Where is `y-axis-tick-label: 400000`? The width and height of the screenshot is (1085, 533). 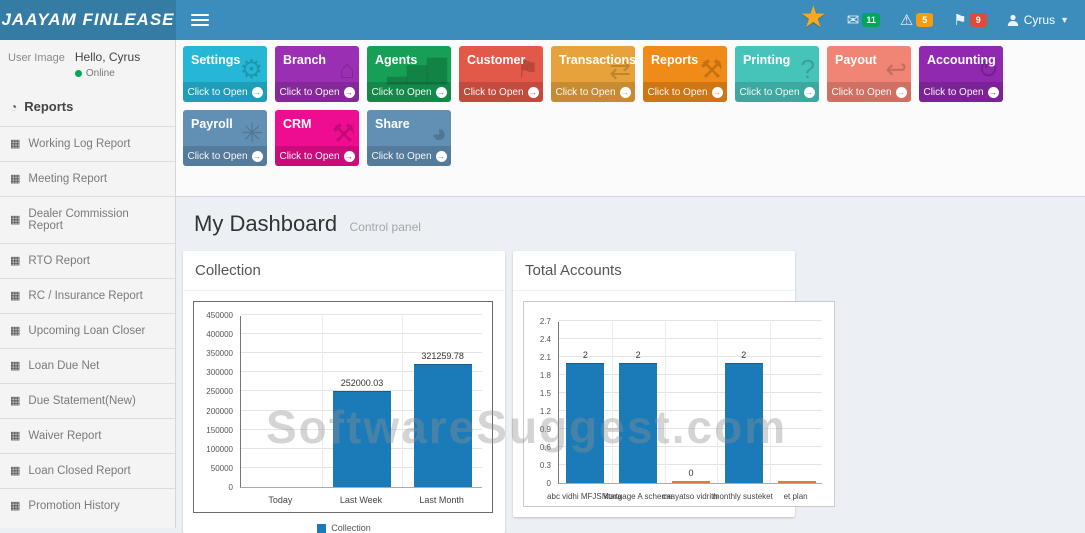
y-axis-tick-label: 400000 is located at coordinates (219, 335).